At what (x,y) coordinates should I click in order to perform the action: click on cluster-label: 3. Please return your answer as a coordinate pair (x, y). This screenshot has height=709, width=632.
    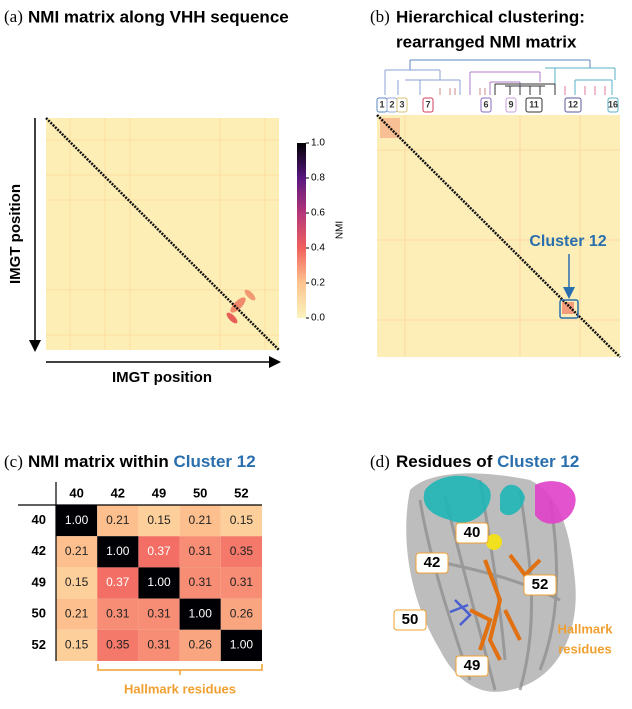
    Looking at the image, I should click on (401, 104).